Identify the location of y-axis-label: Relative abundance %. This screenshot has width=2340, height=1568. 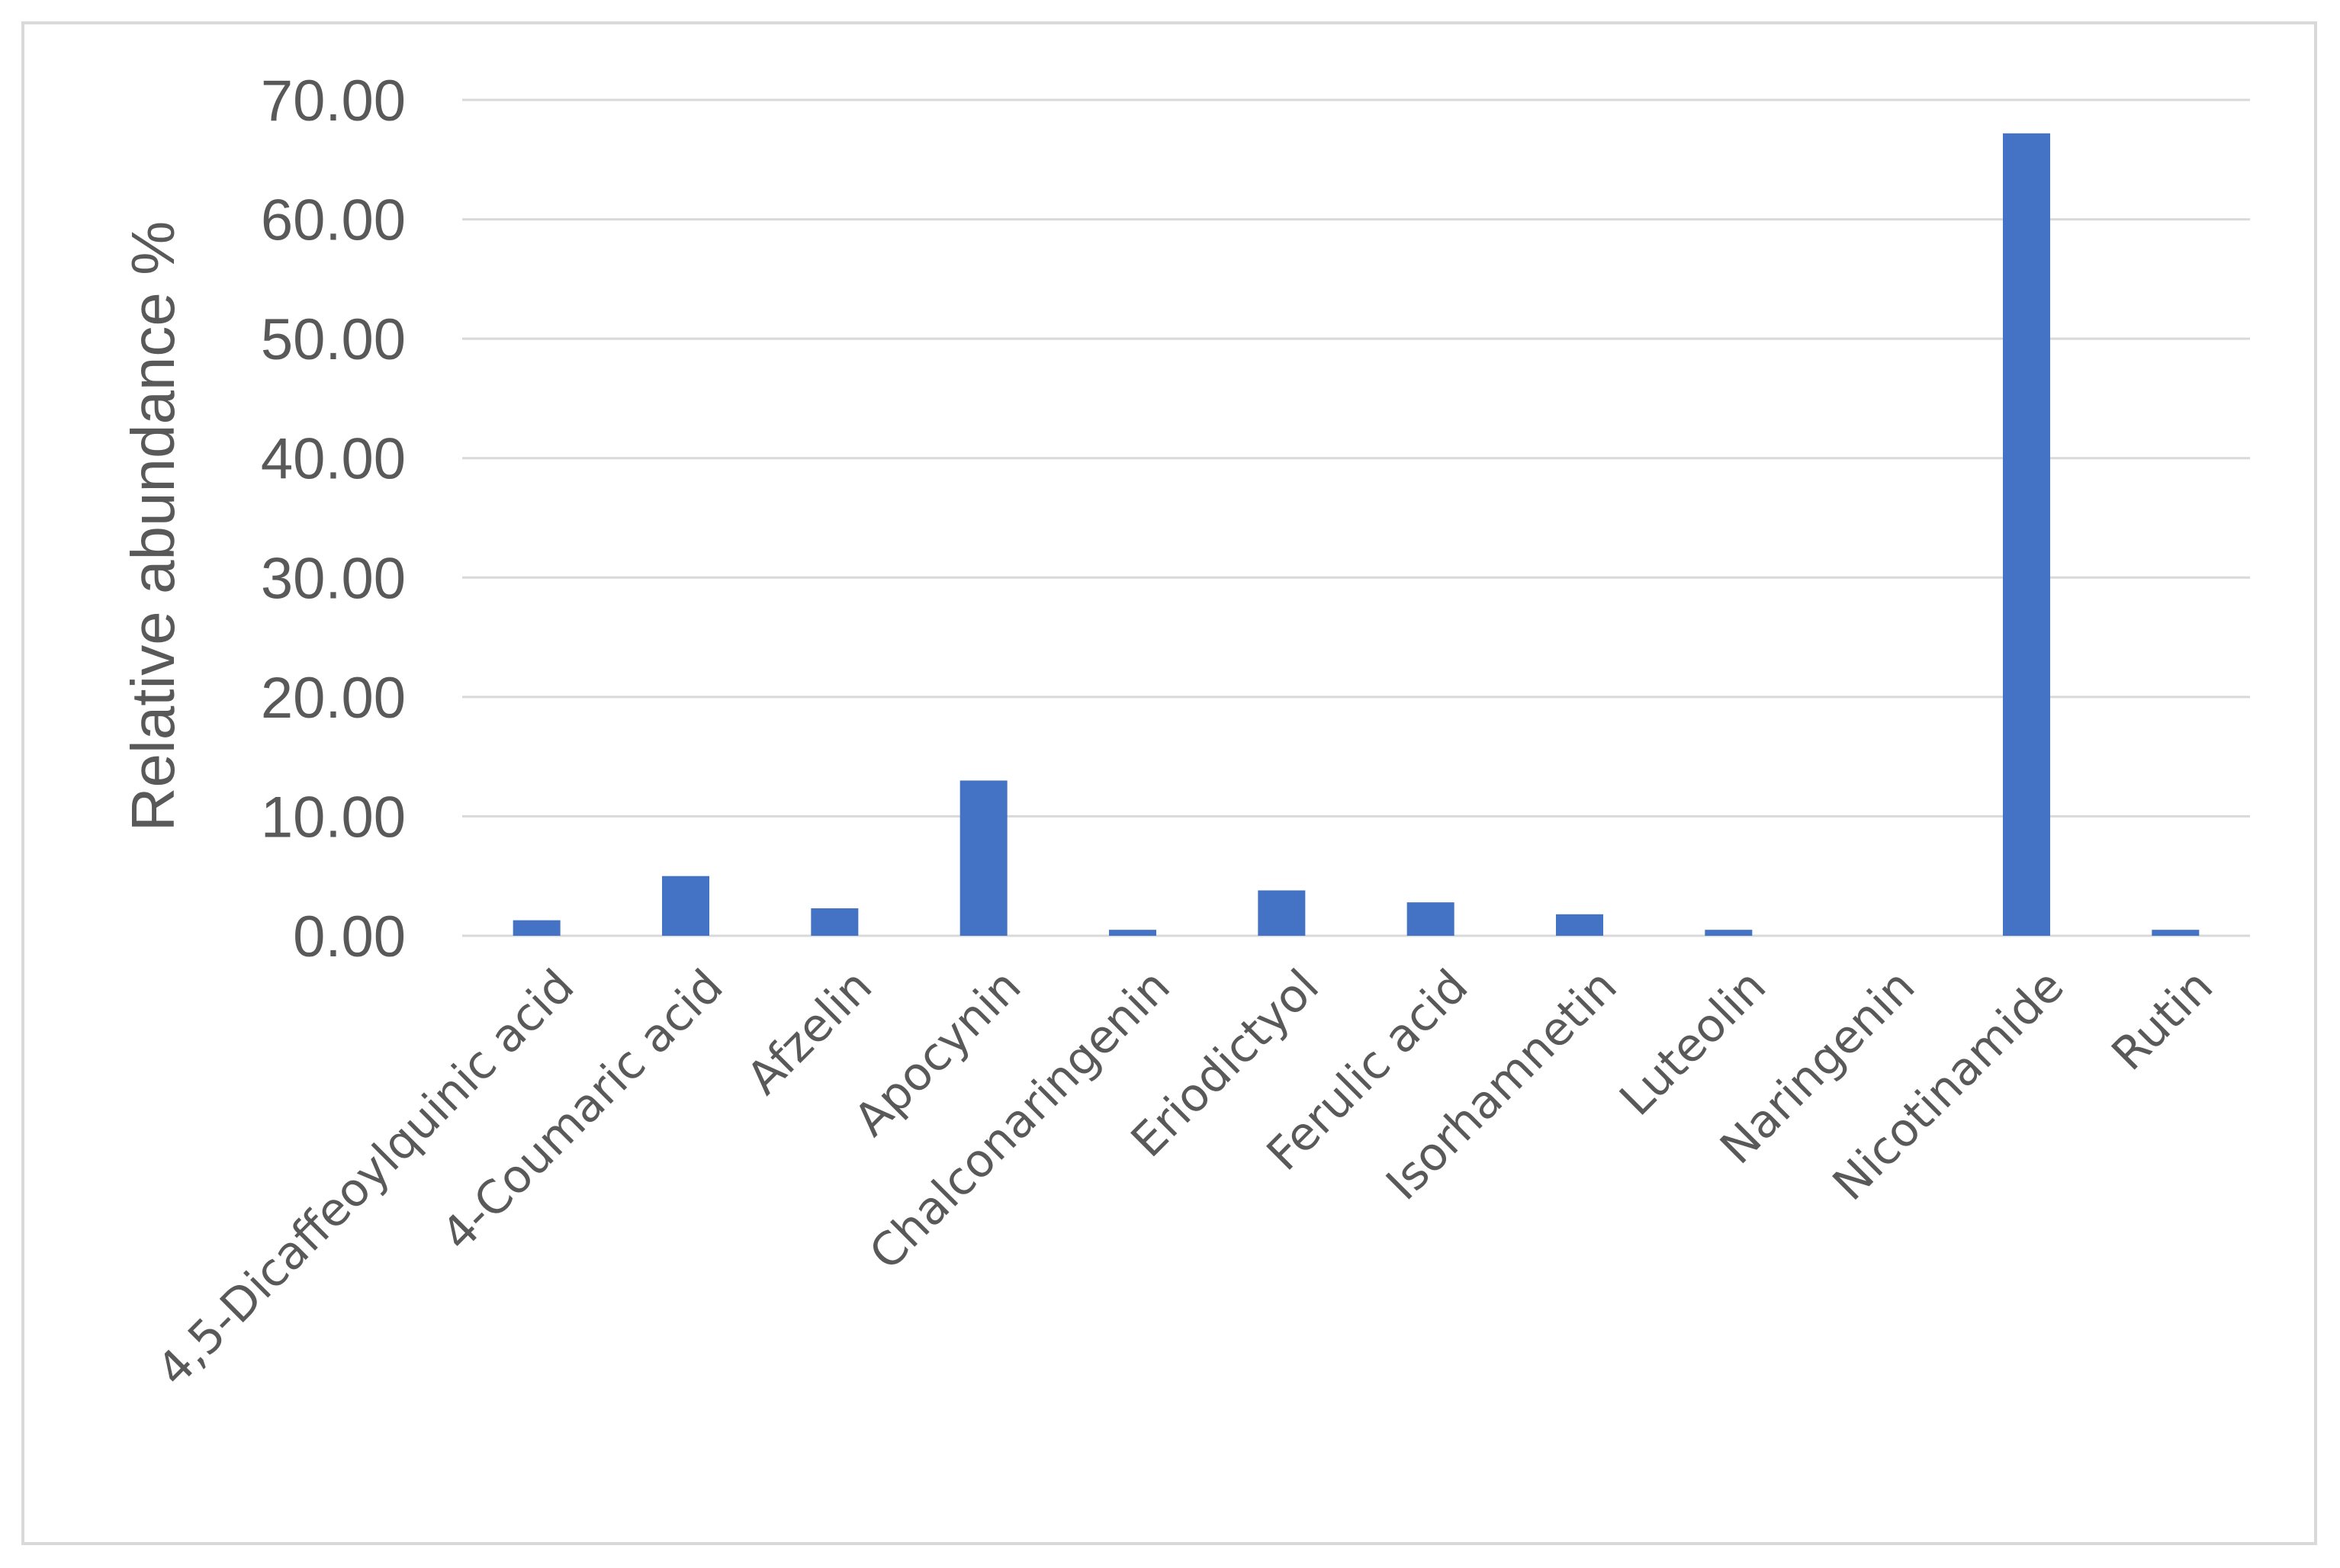
(153, 526).